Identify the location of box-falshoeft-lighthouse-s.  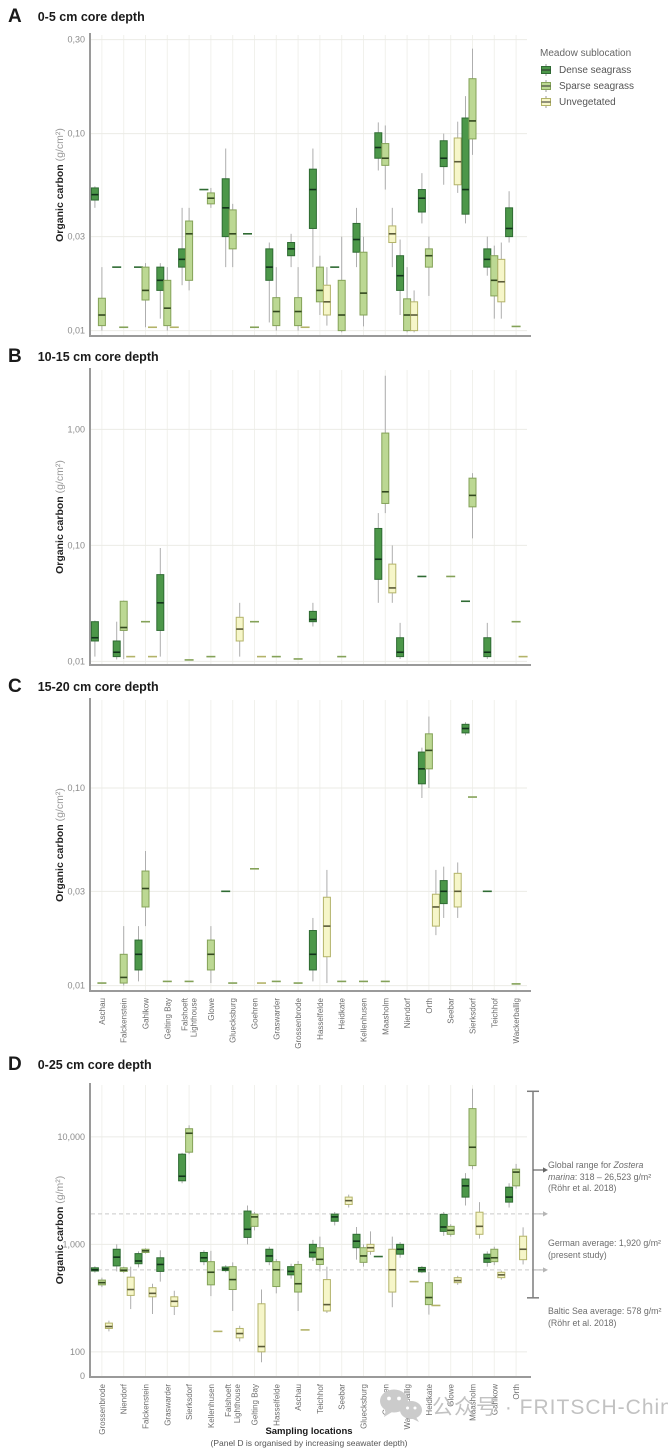
(189, 250).